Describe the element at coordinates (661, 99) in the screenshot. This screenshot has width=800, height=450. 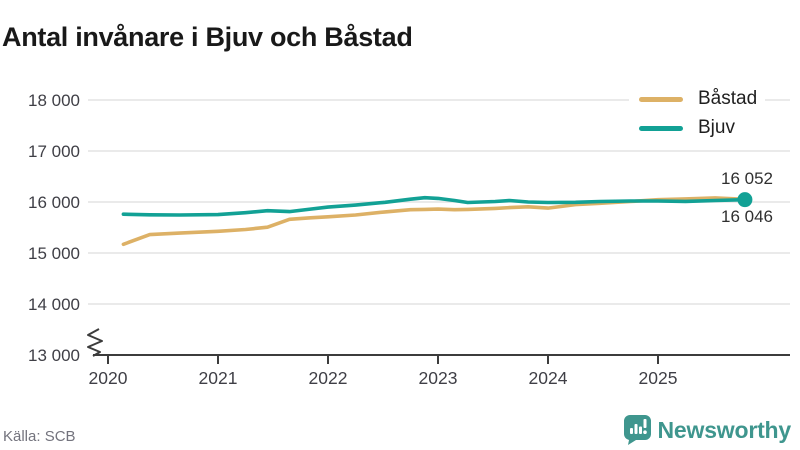
I see `bastad-line-swatch` at that location.